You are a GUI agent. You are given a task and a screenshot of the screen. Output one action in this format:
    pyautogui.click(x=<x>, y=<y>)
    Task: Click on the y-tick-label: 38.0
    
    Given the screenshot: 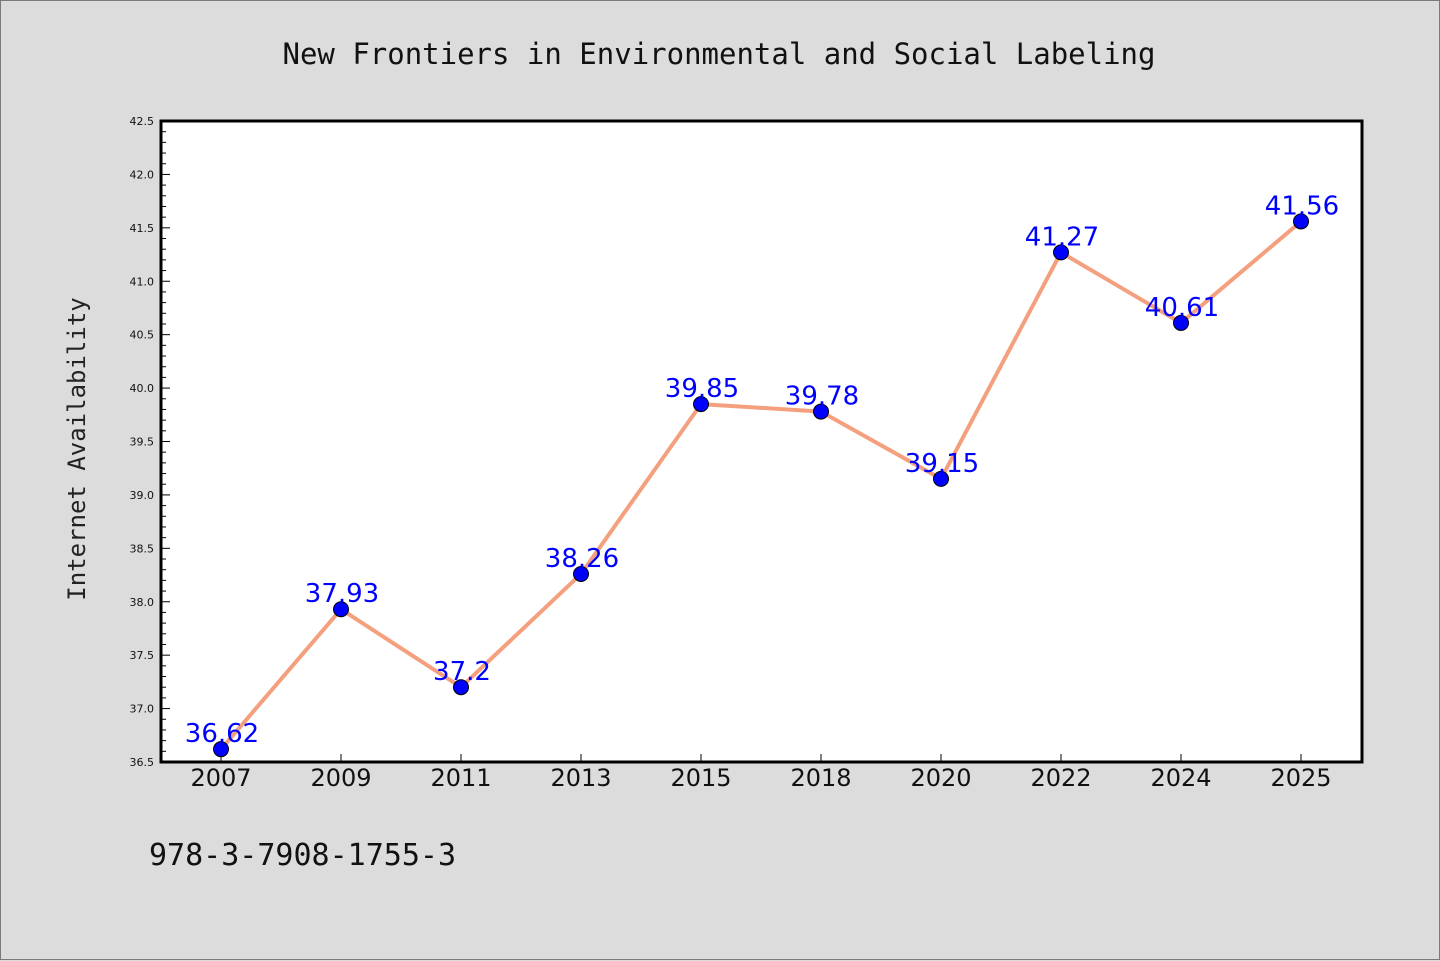 What is the action you would take?
    pyautogui.click(x=142, y=602)
    